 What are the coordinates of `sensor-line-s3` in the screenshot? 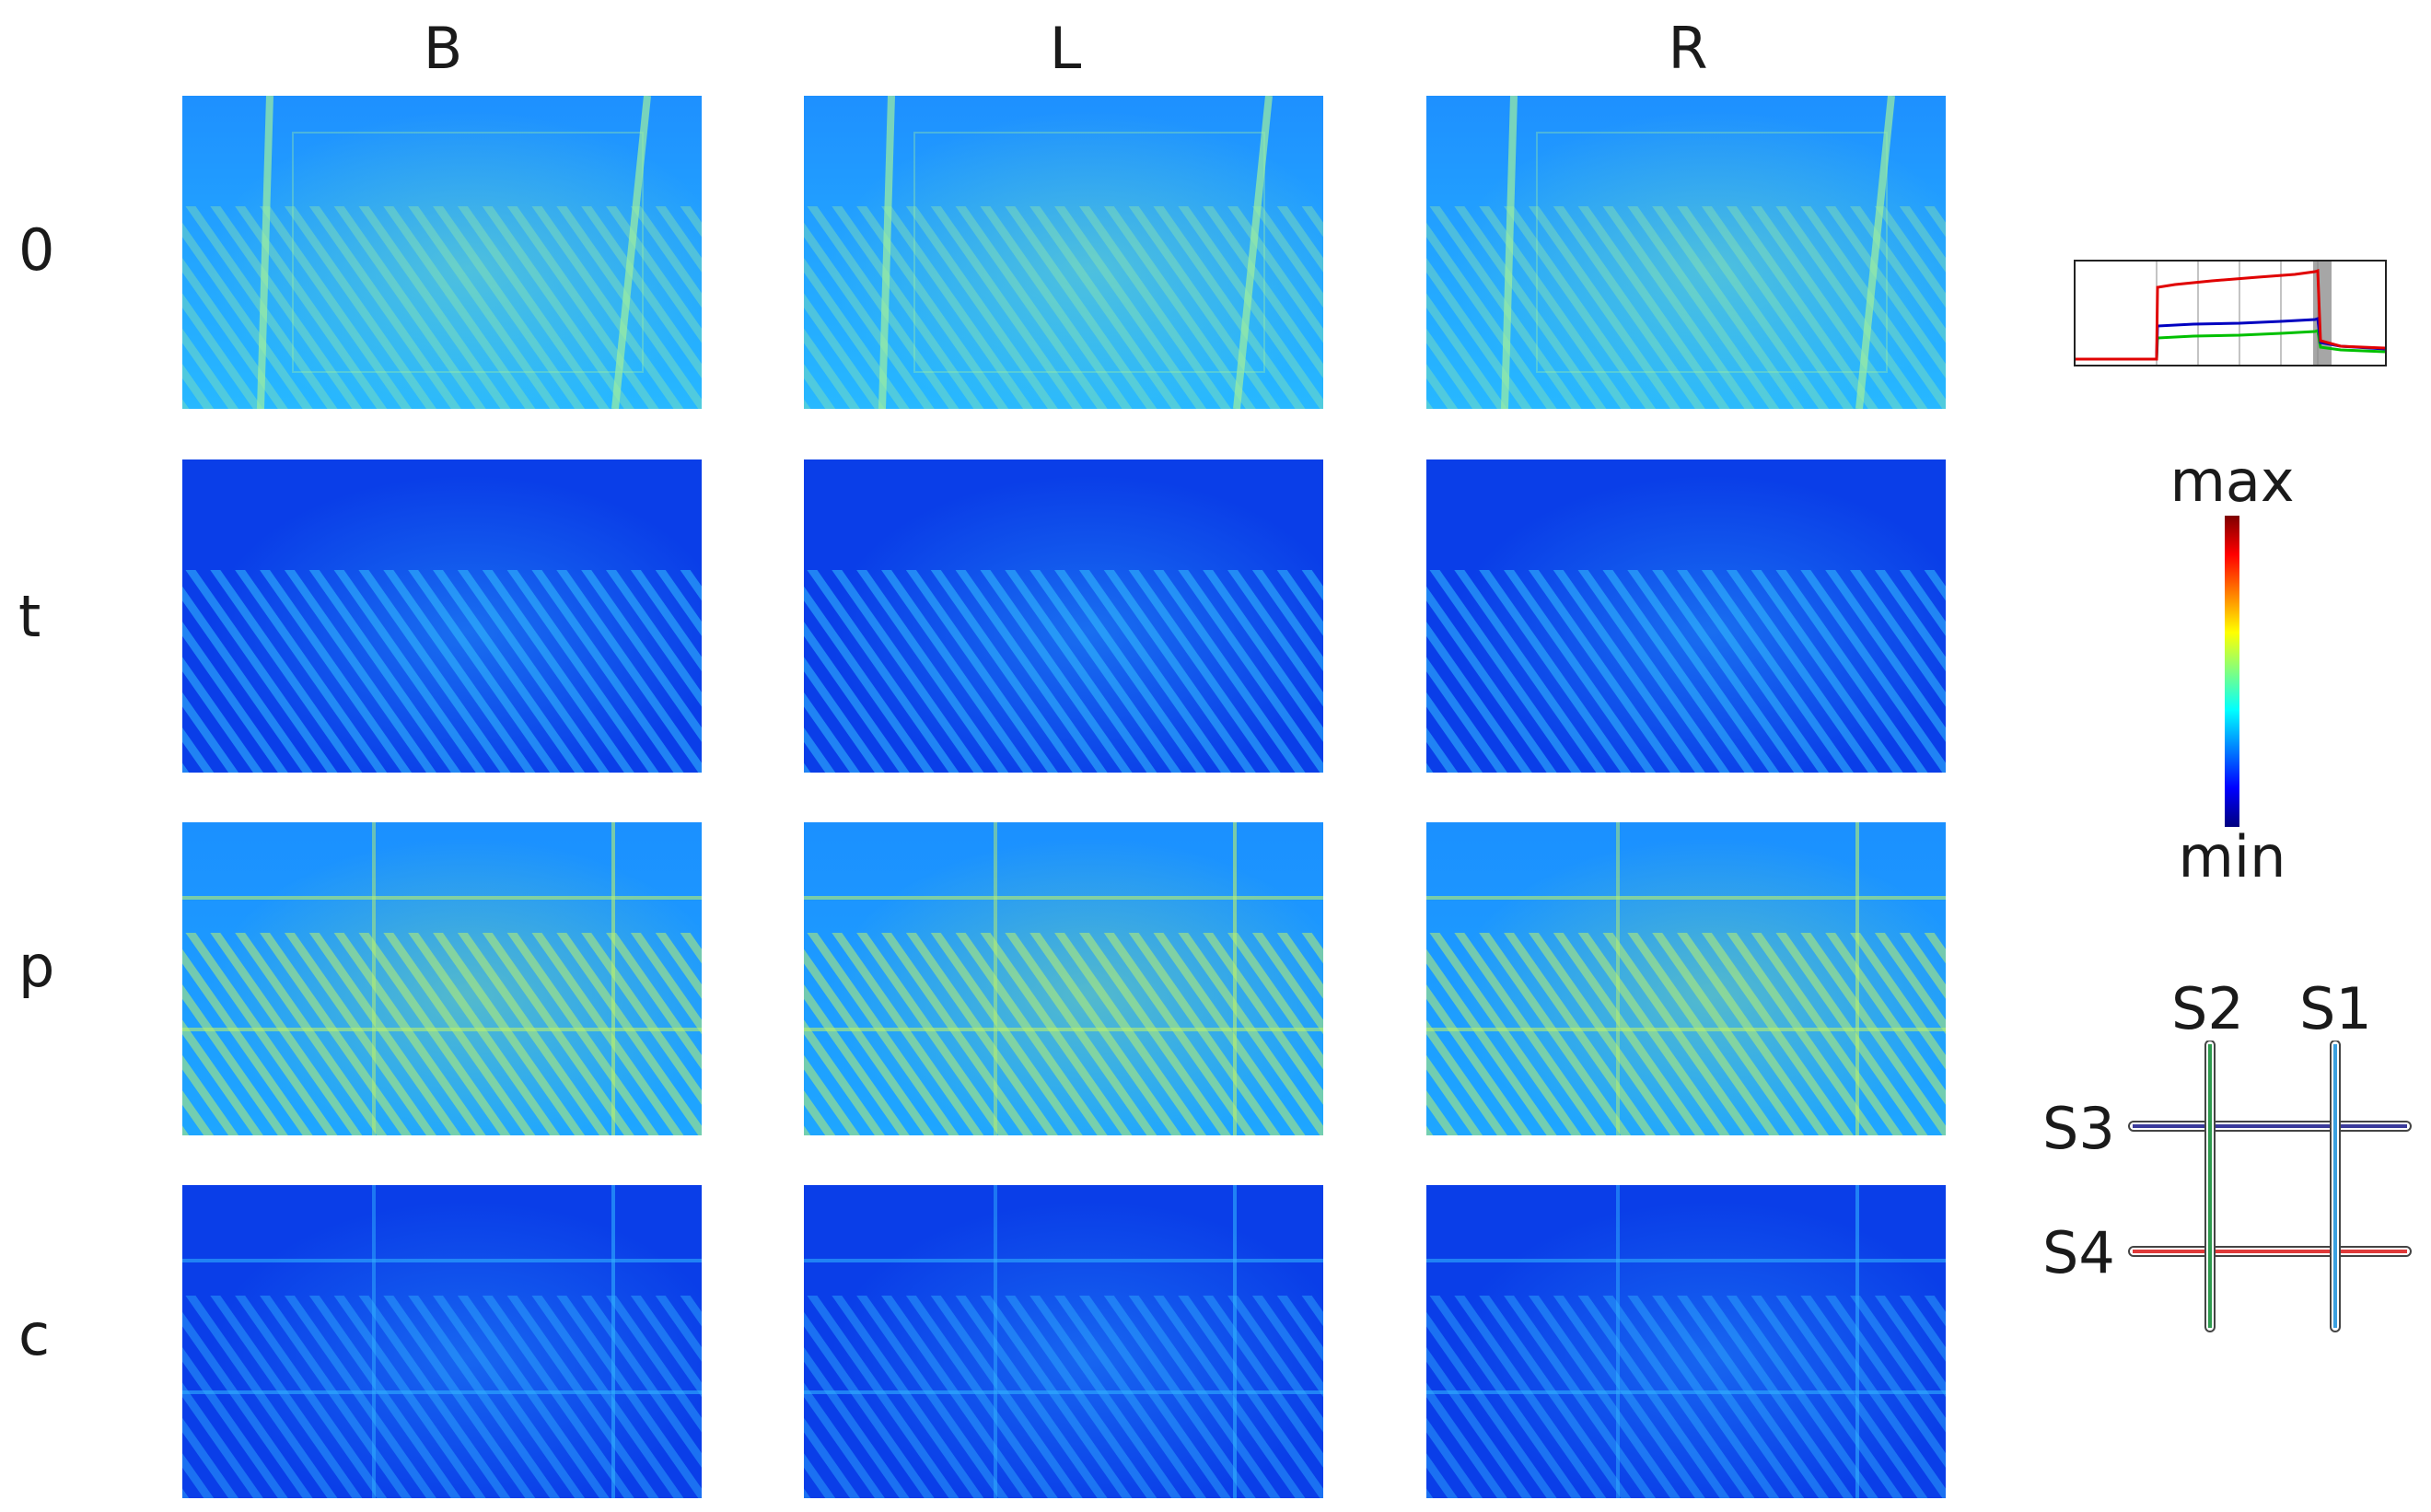 It's located at (2270, 1126).